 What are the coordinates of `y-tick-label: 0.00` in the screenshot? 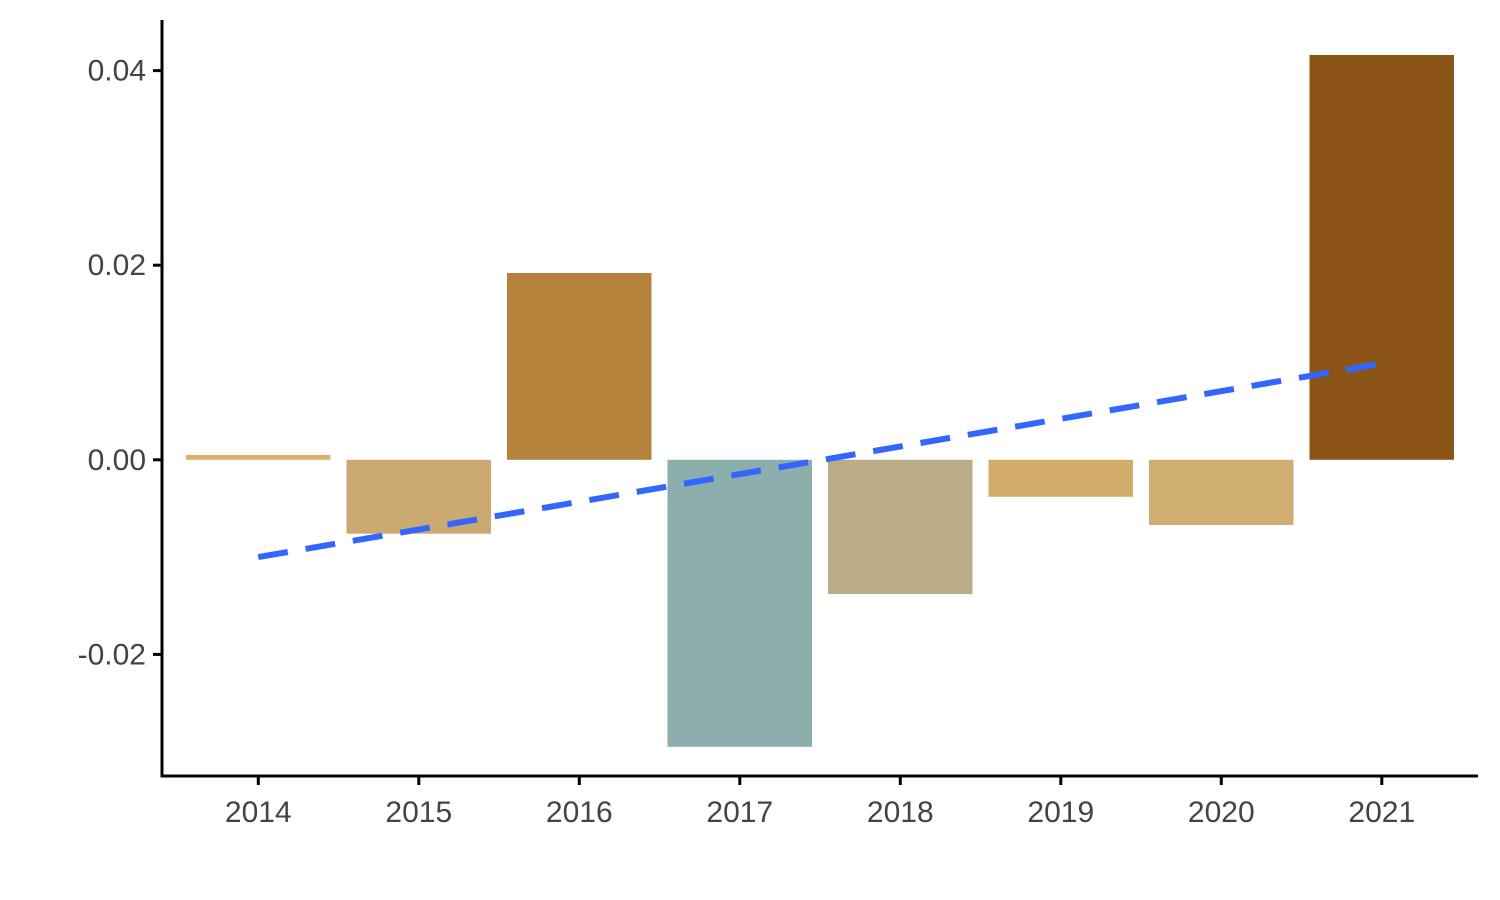 It's located at (117, 460).